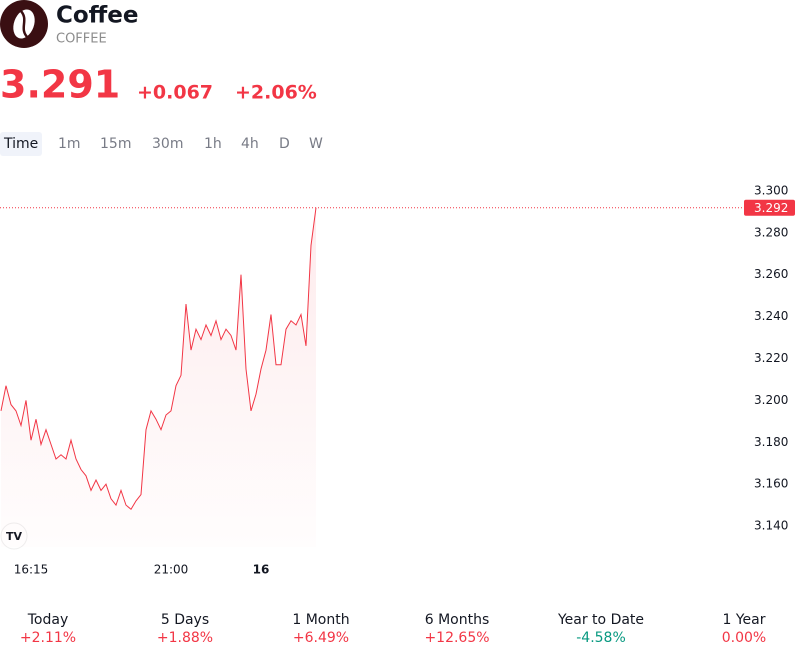 The width and height of the screenshot is (800, 658). I want to click on period-change: +1.88%, so click(185, 638).